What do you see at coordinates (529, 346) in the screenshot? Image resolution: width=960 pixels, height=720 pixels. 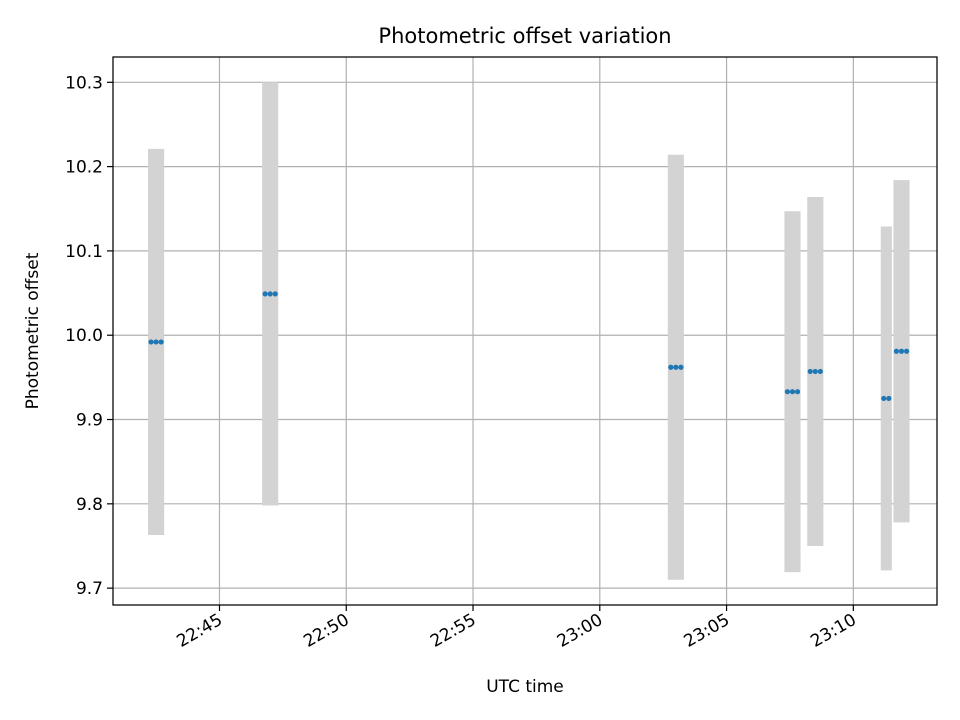 I see `data-points` at bounding box center [529, 346].